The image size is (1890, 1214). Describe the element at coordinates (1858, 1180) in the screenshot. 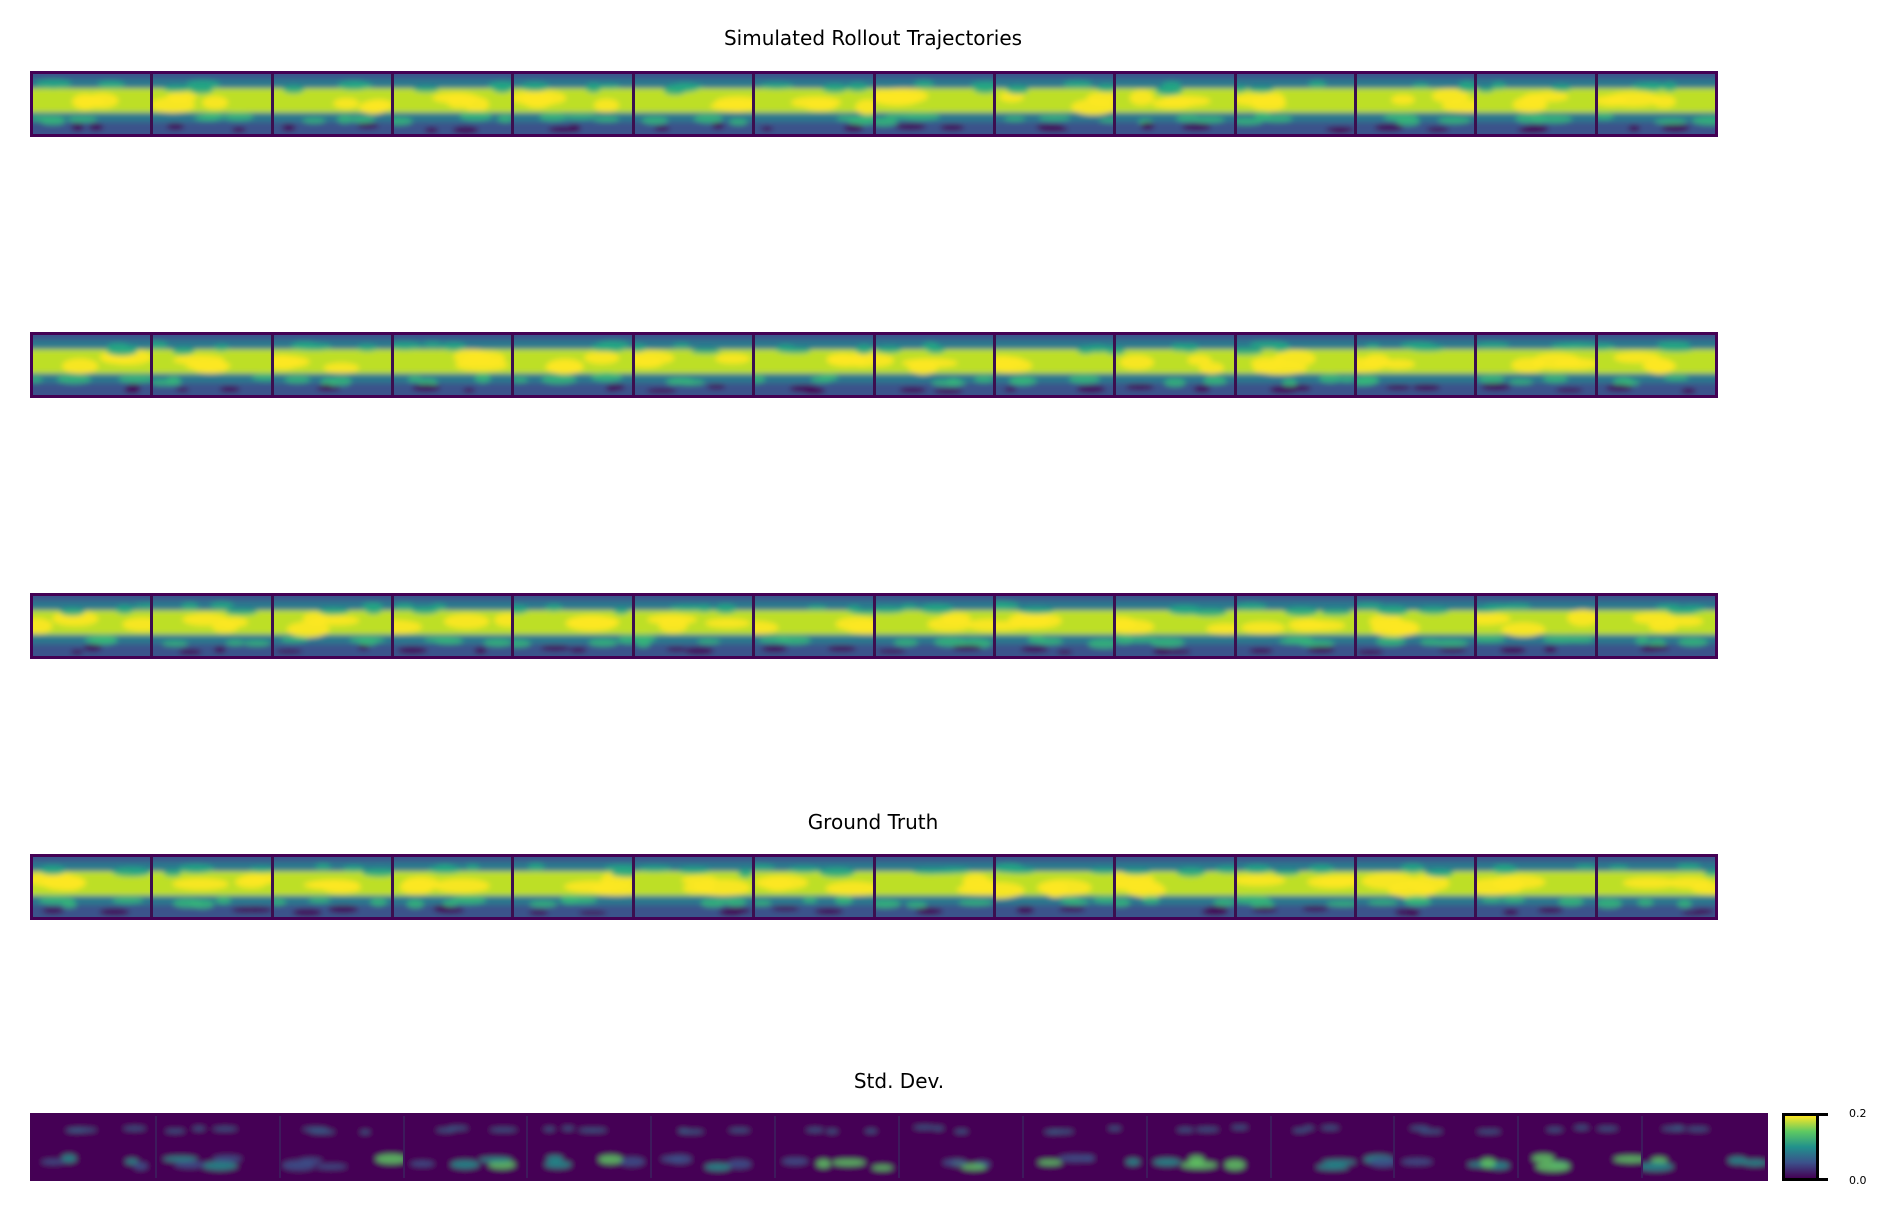

I see `colorbar-label-min: 0.0` at that location.